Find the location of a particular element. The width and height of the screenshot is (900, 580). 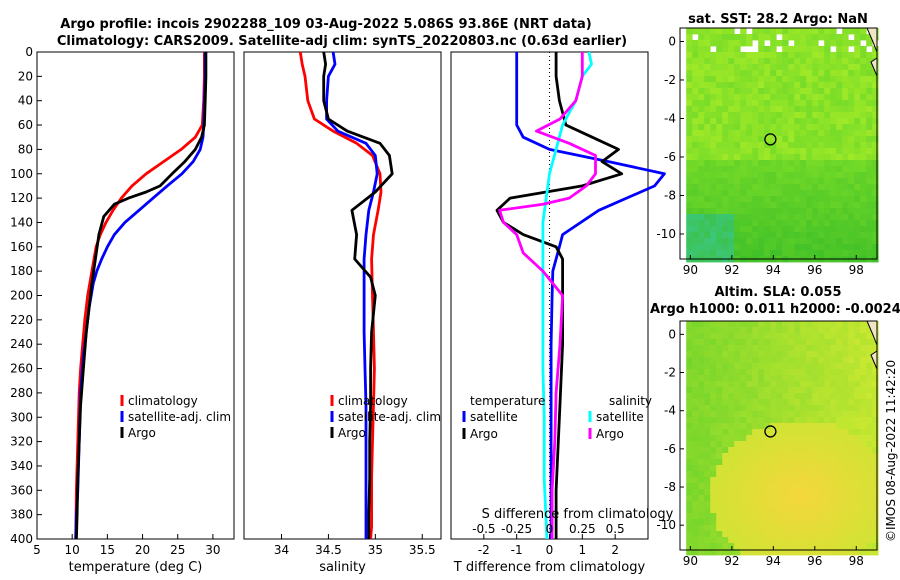

y-tick-label: 240 is located at coordinates (21, 344).